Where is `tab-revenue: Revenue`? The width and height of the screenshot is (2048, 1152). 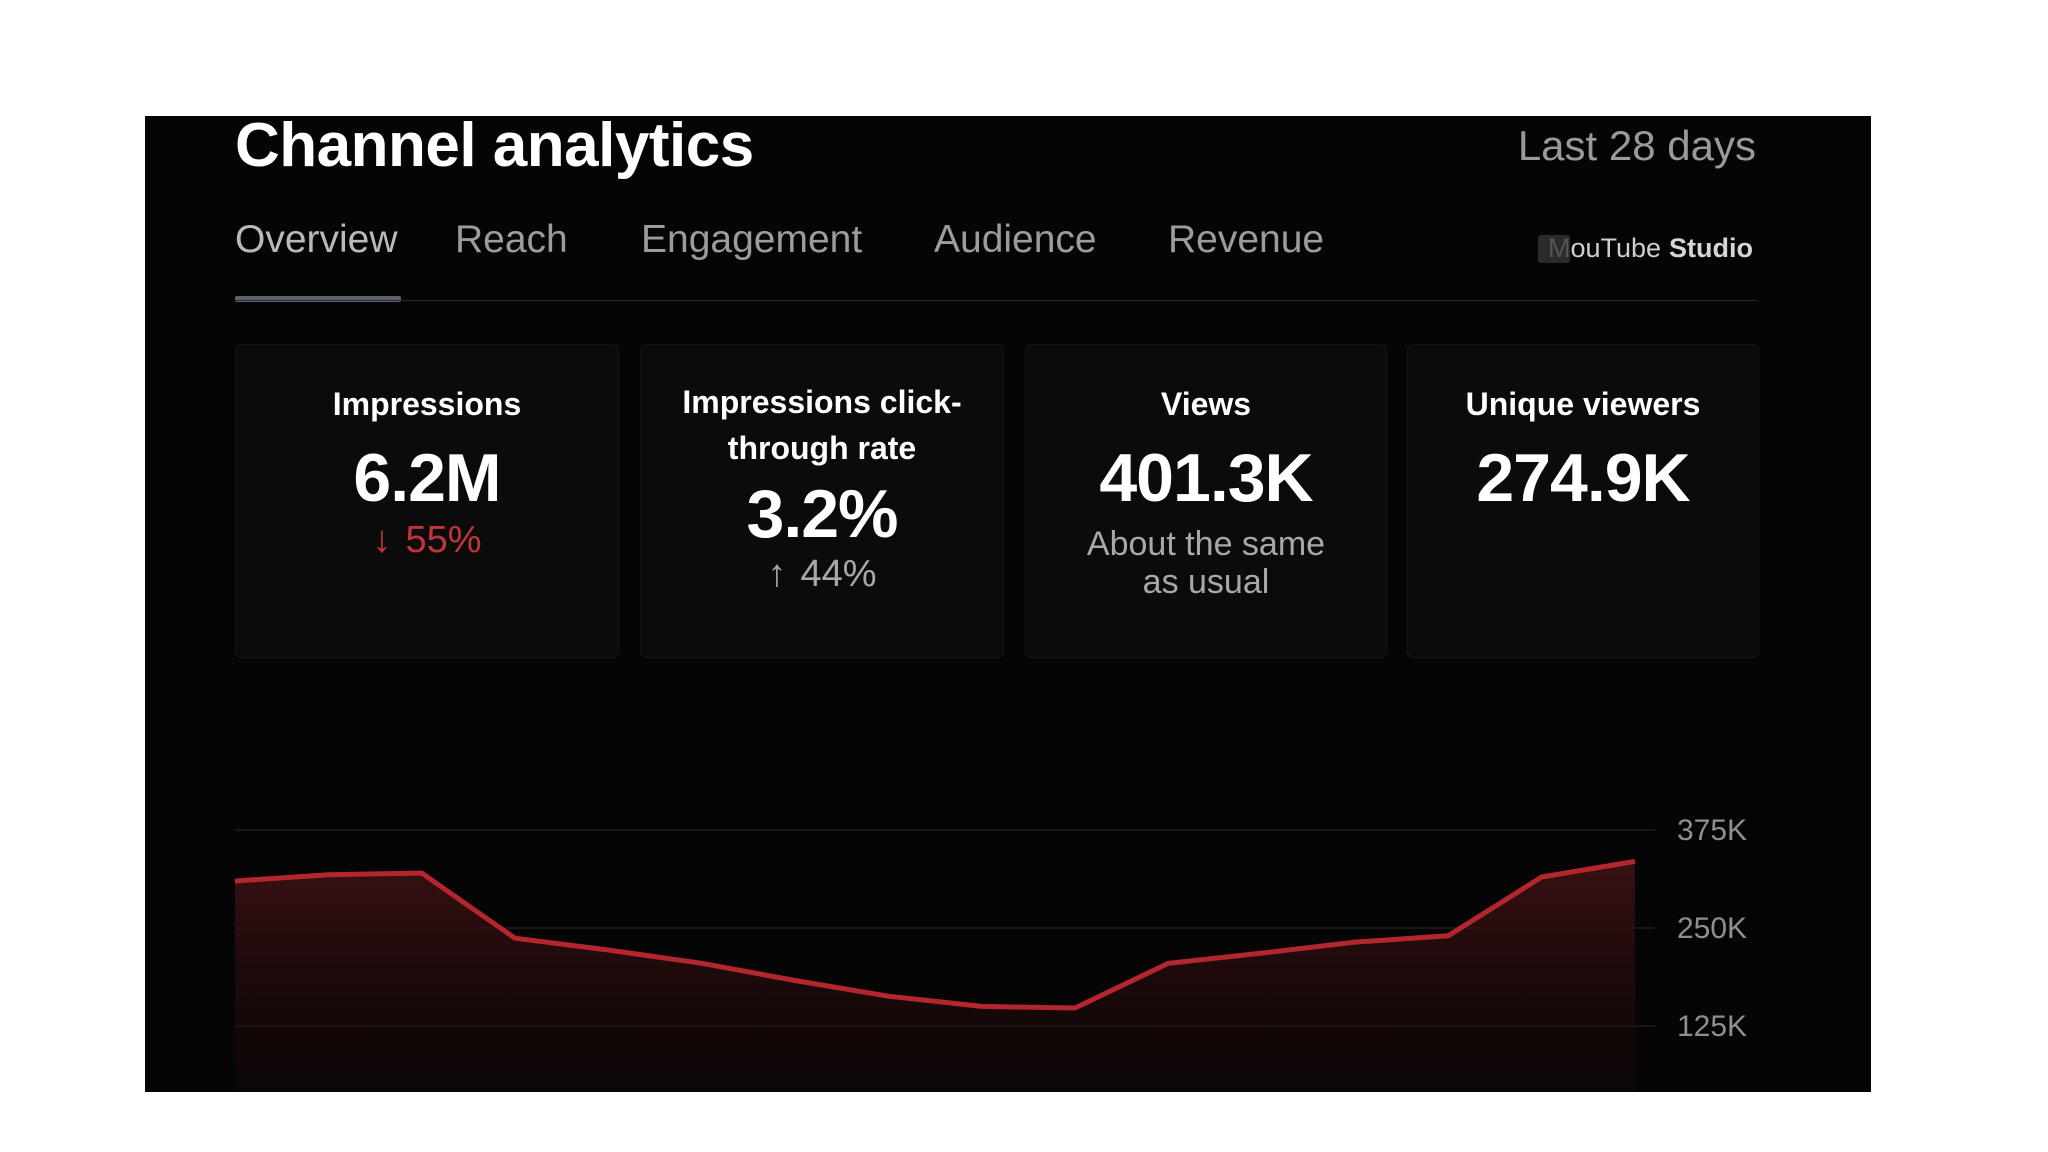
tab-revenue: Revenue is located at coordinates (1246, 239).